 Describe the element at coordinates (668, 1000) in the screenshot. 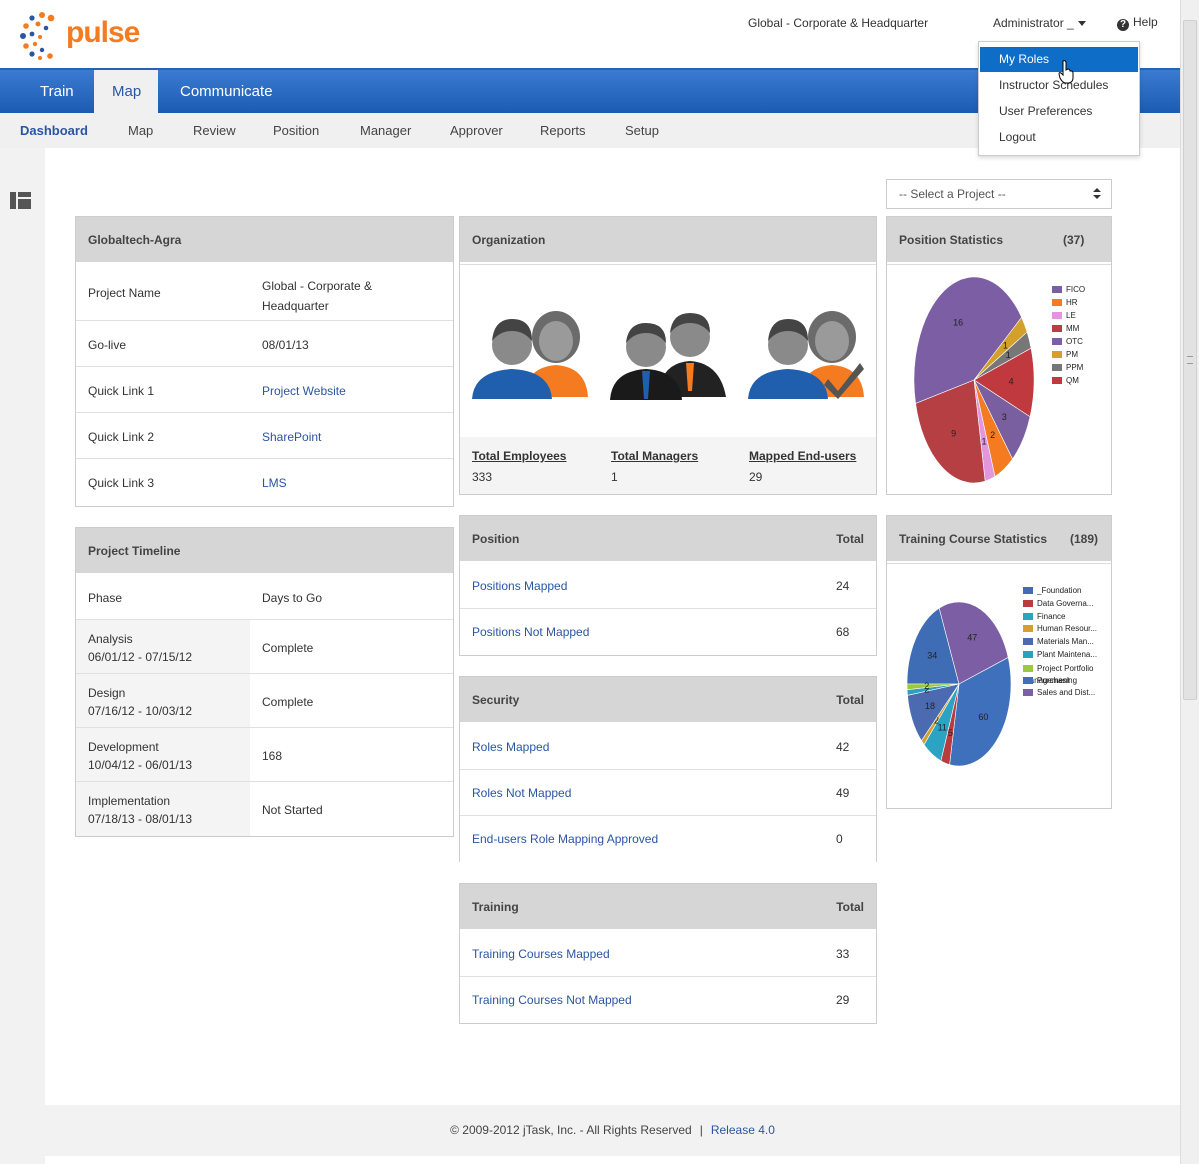

I see `table-row: Training Courses Not Mapped 29` at that location.